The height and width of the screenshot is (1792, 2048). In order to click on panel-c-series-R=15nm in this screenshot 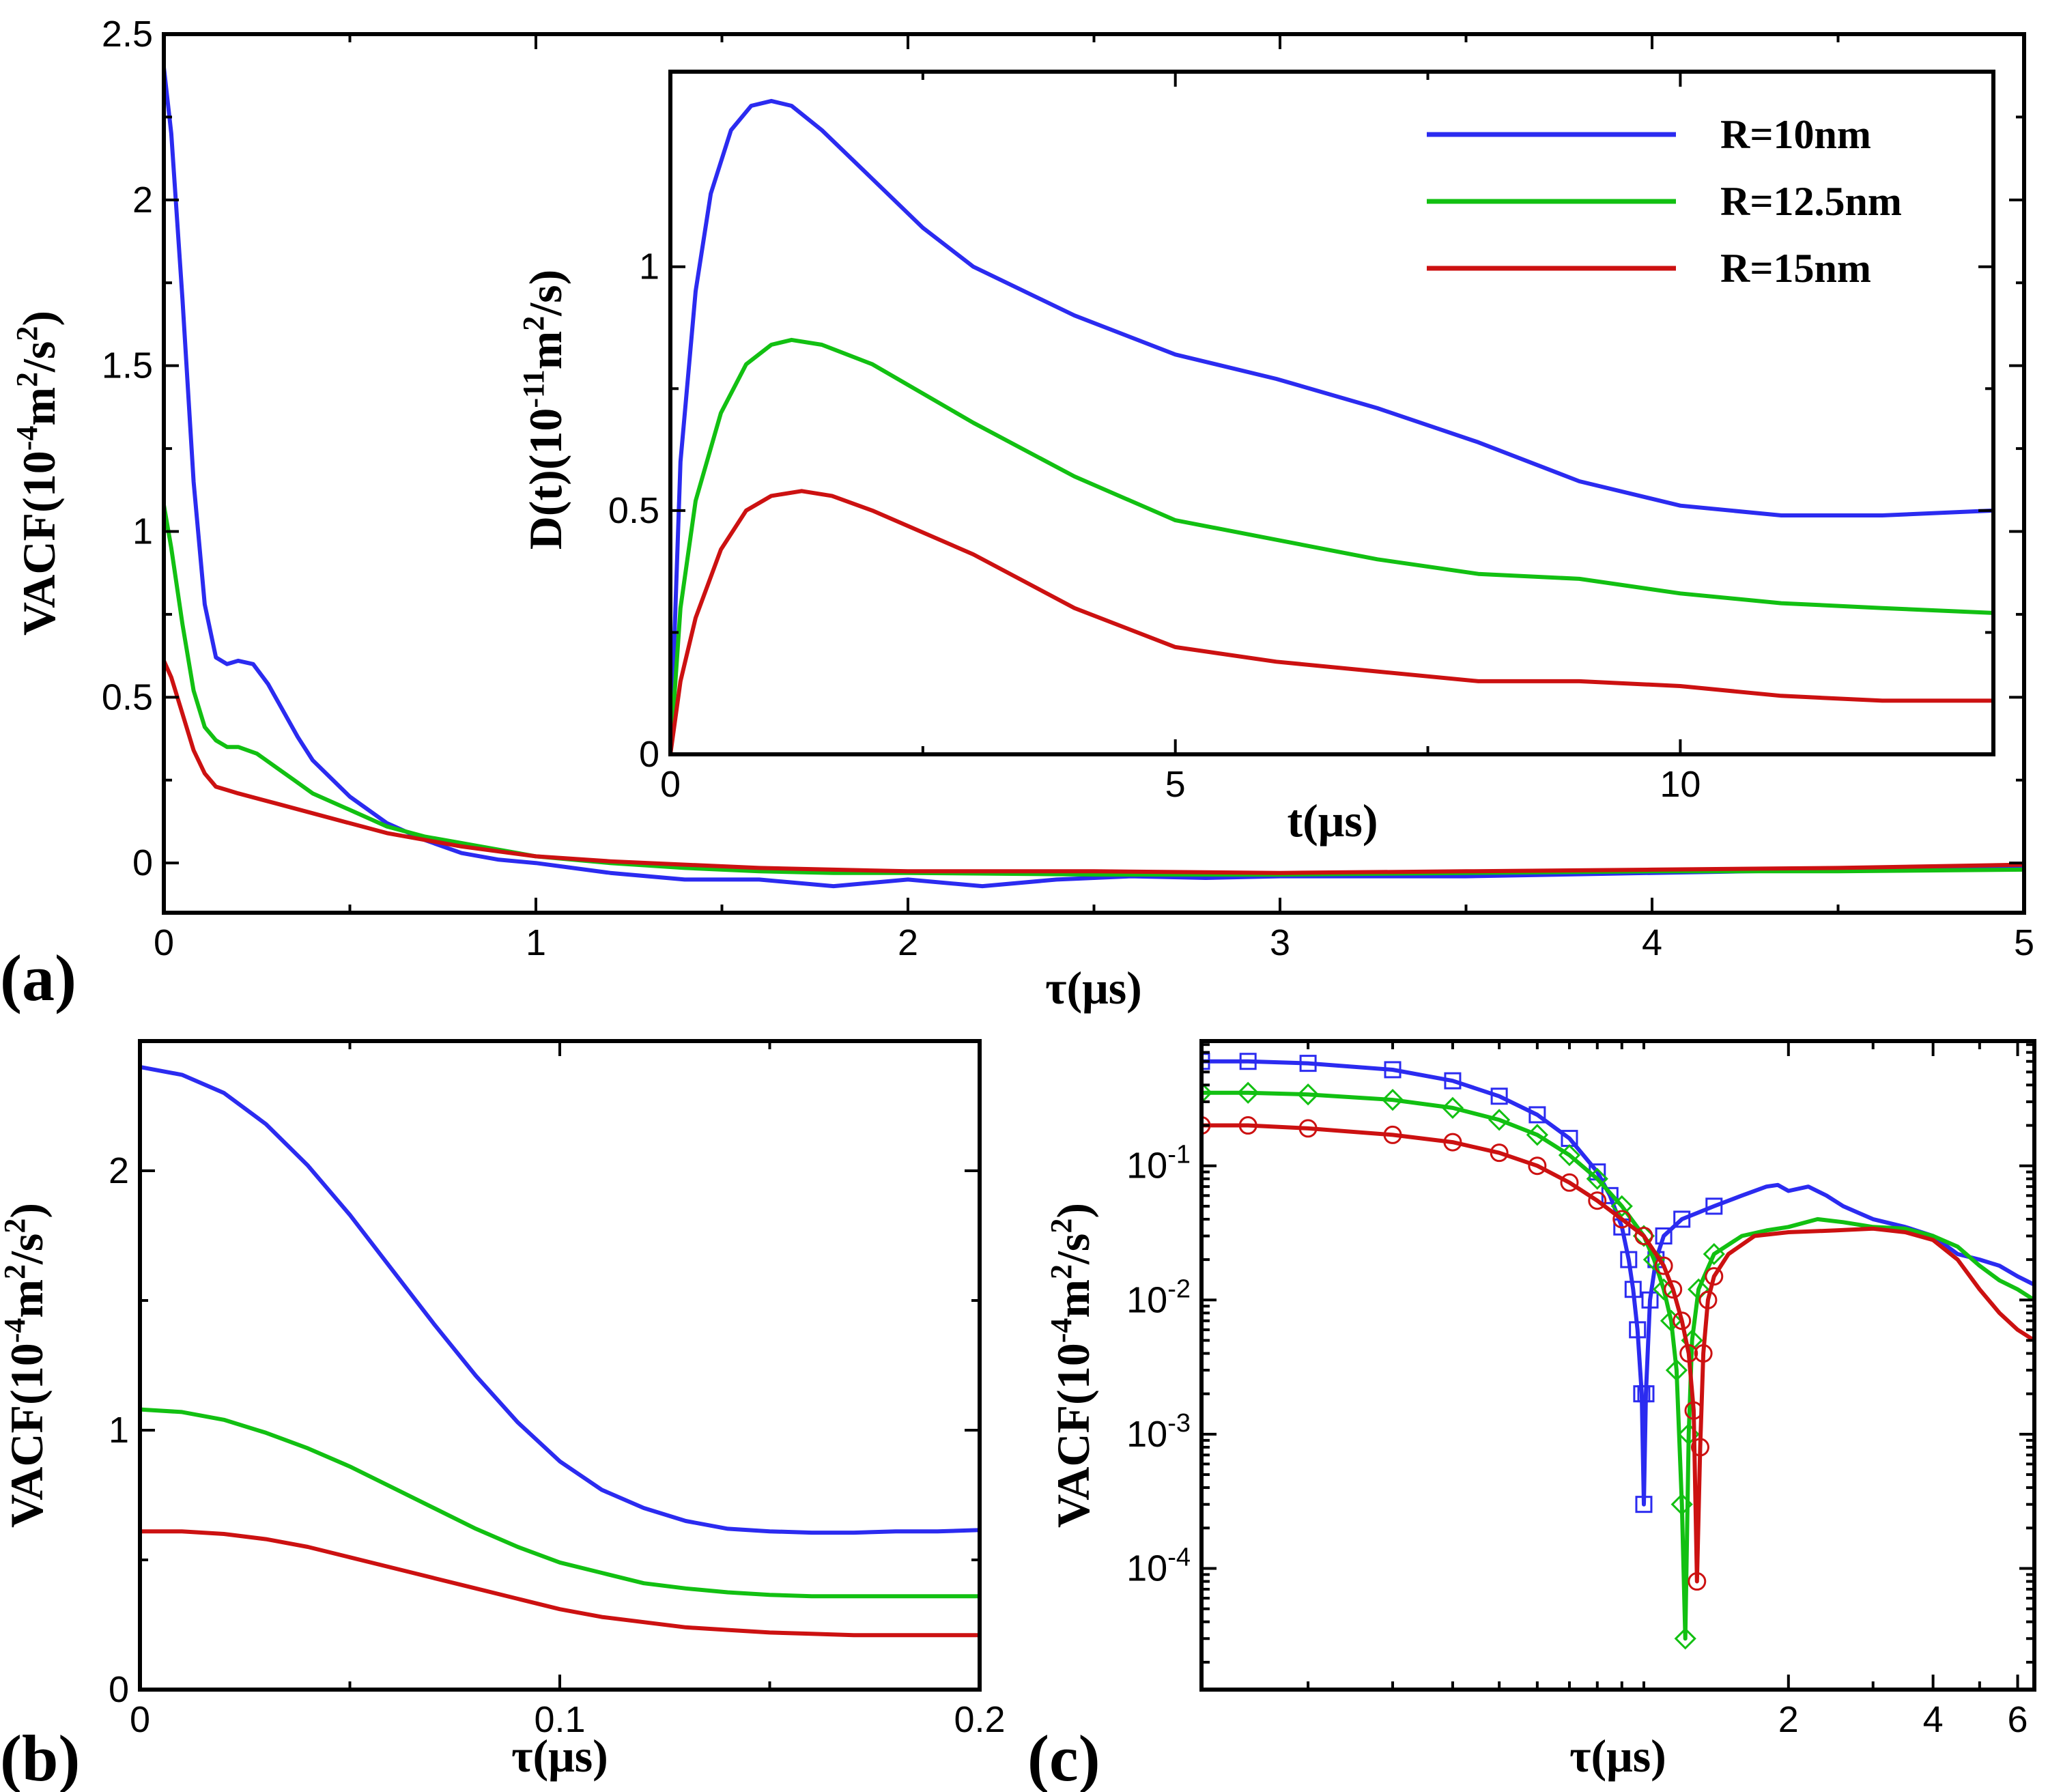, I will do `click(1617, 1353)`.